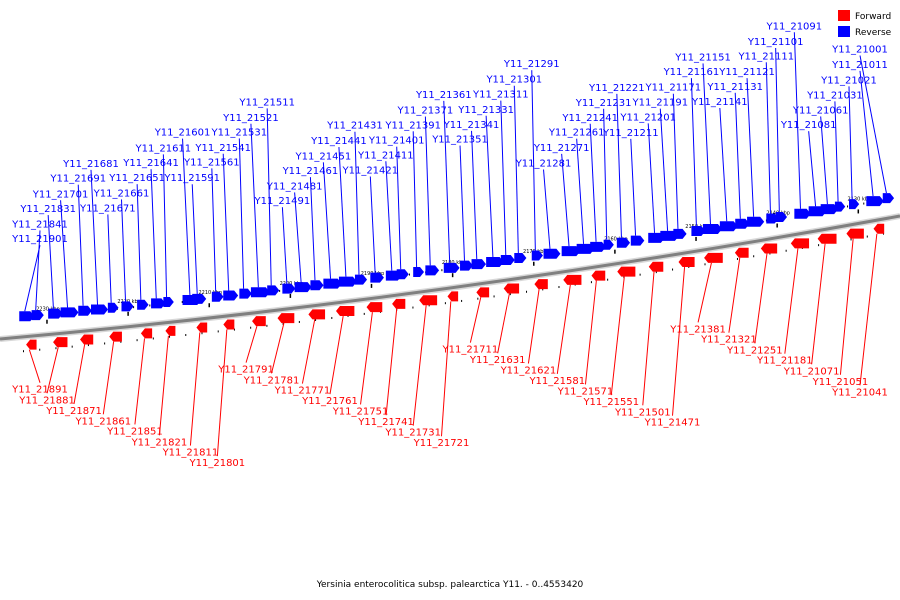 The width and height of the screenshot is (900, 600). What do you see at coordinates (784, 361) in the screenshot?
I see `gene-label: Y11_21181` at bounding box center [784, 361].